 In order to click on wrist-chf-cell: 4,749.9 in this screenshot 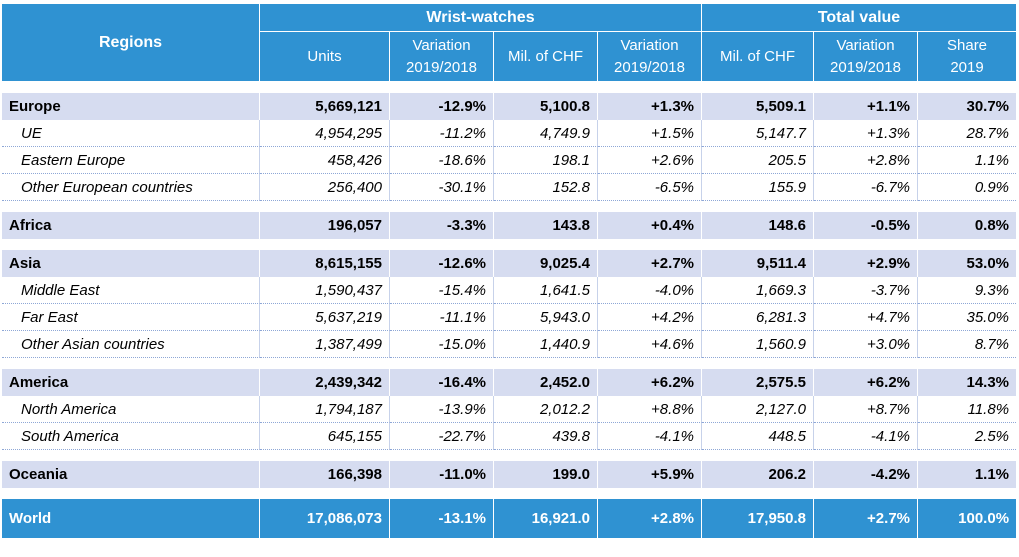, I will do `click(546, 133)`.